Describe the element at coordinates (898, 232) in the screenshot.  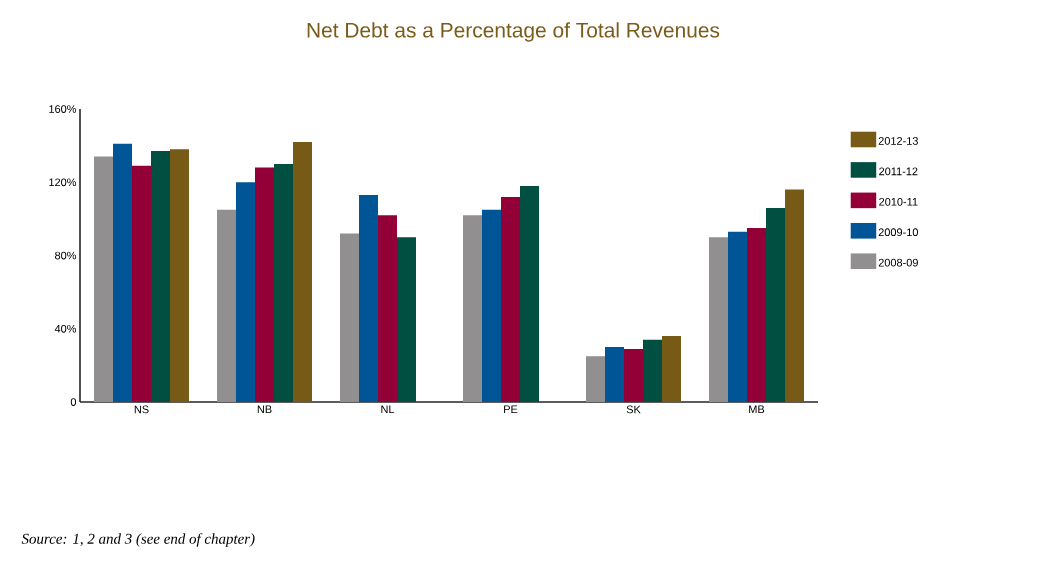
I see `legend-label: 2009-10` at that location.